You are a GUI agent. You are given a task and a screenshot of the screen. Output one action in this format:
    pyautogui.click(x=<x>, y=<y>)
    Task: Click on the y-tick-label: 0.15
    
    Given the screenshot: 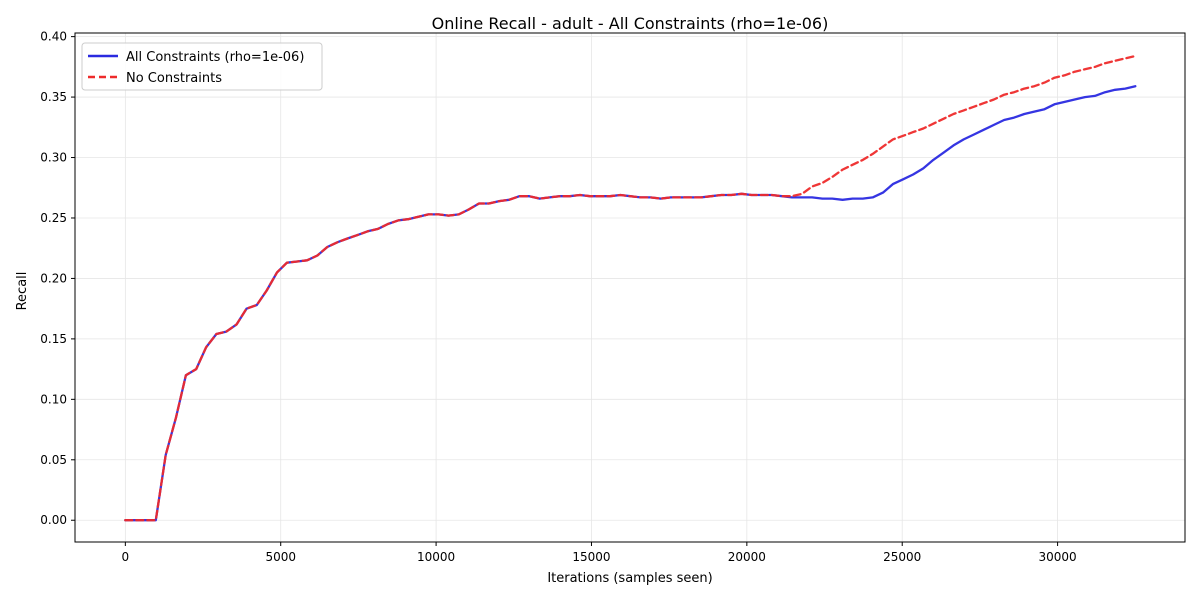 What is the action you would take?
    pyautogui.click(x=53, y=339)
    